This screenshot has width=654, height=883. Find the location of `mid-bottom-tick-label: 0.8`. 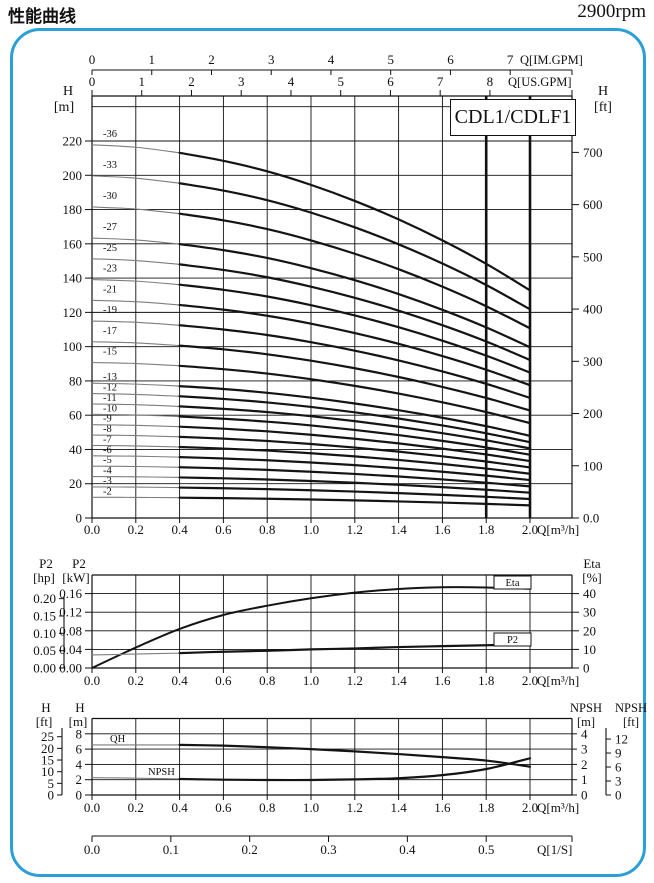

mid-bottom-tick-label: 0.8 is located at coordinates (267, 680).